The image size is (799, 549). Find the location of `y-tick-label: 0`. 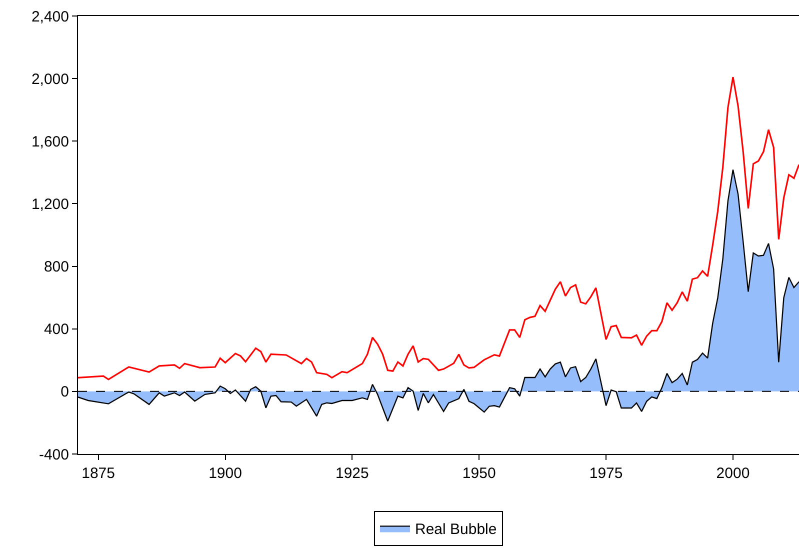

y-tick-label: 0 is located at coordinates (64, 392).